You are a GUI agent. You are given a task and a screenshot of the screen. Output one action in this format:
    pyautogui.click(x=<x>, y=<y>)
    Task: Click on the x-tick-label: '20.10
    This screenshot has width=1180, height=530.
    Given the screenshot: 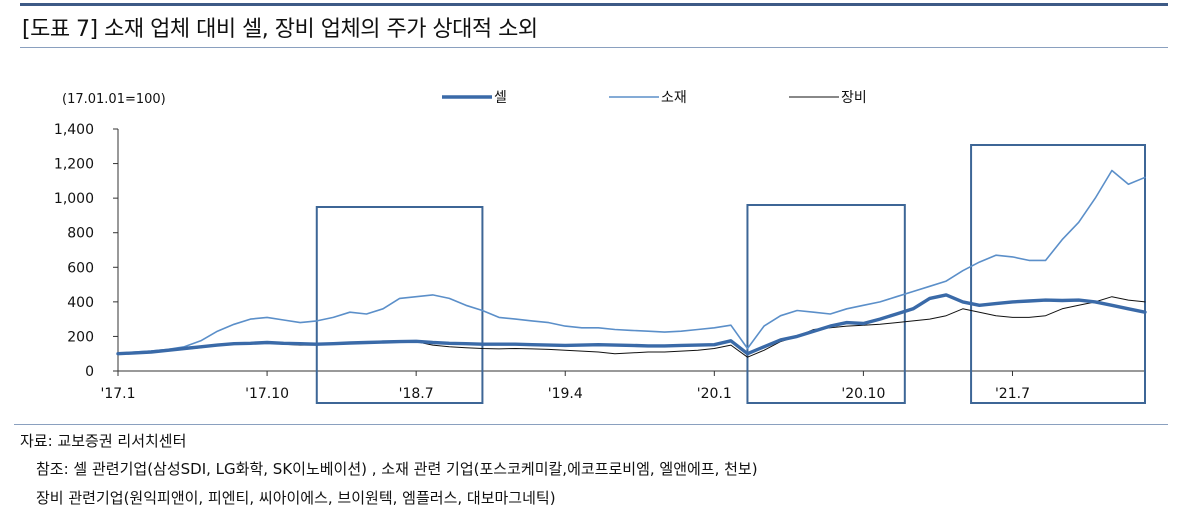 What is the action you would take?
    pyautogui.click(x=863, y=394)
    